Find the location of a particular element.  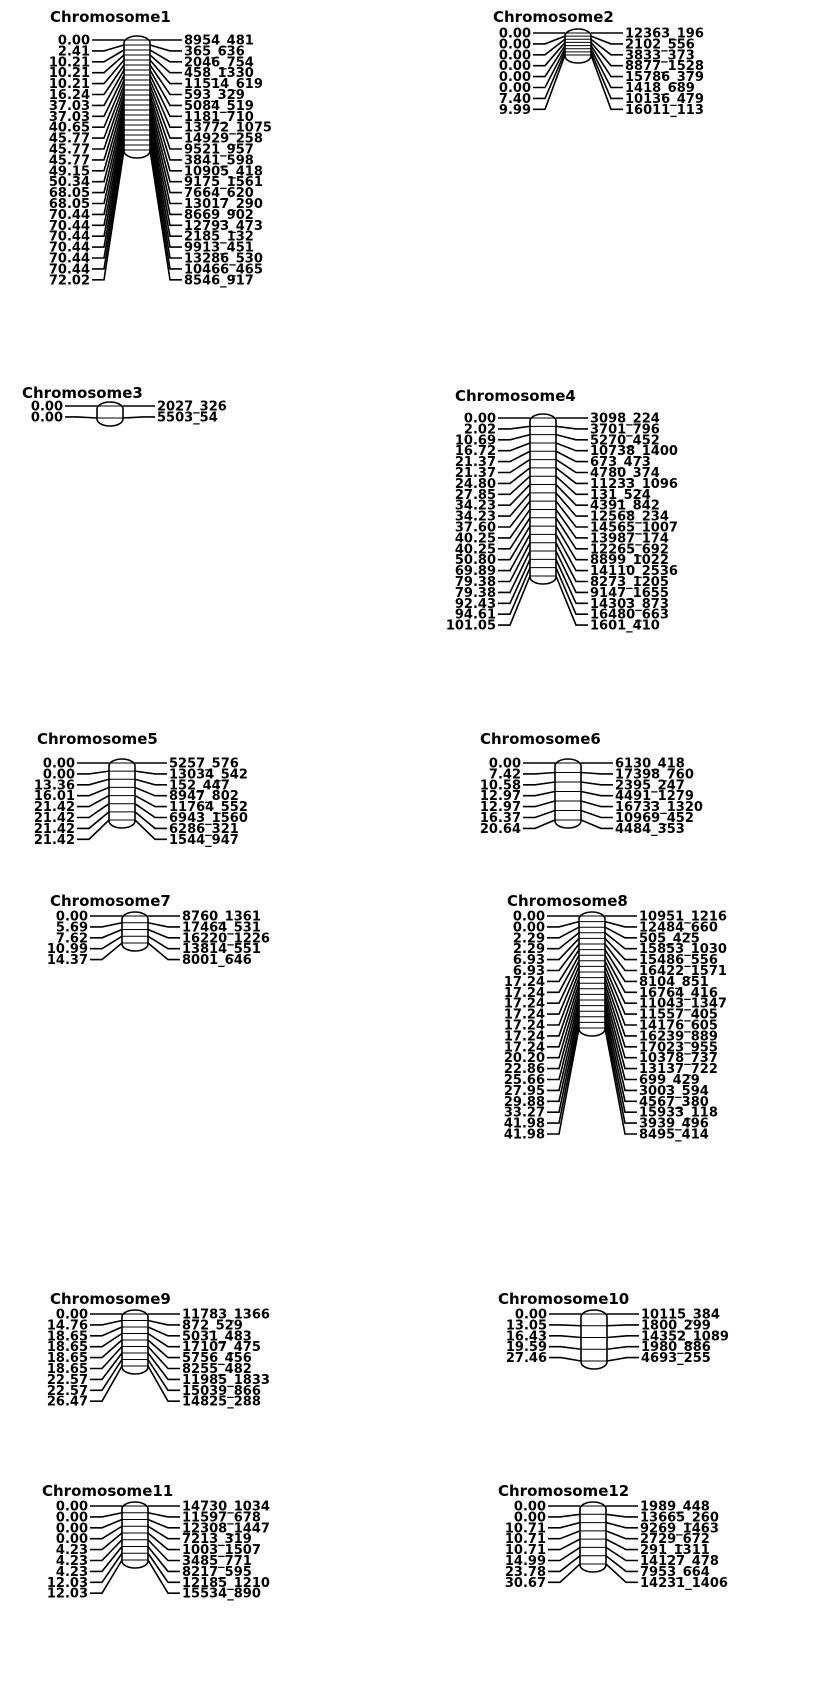

chromosome-4-marker-label: 14110_2536 is located at coordinates (634, 571).